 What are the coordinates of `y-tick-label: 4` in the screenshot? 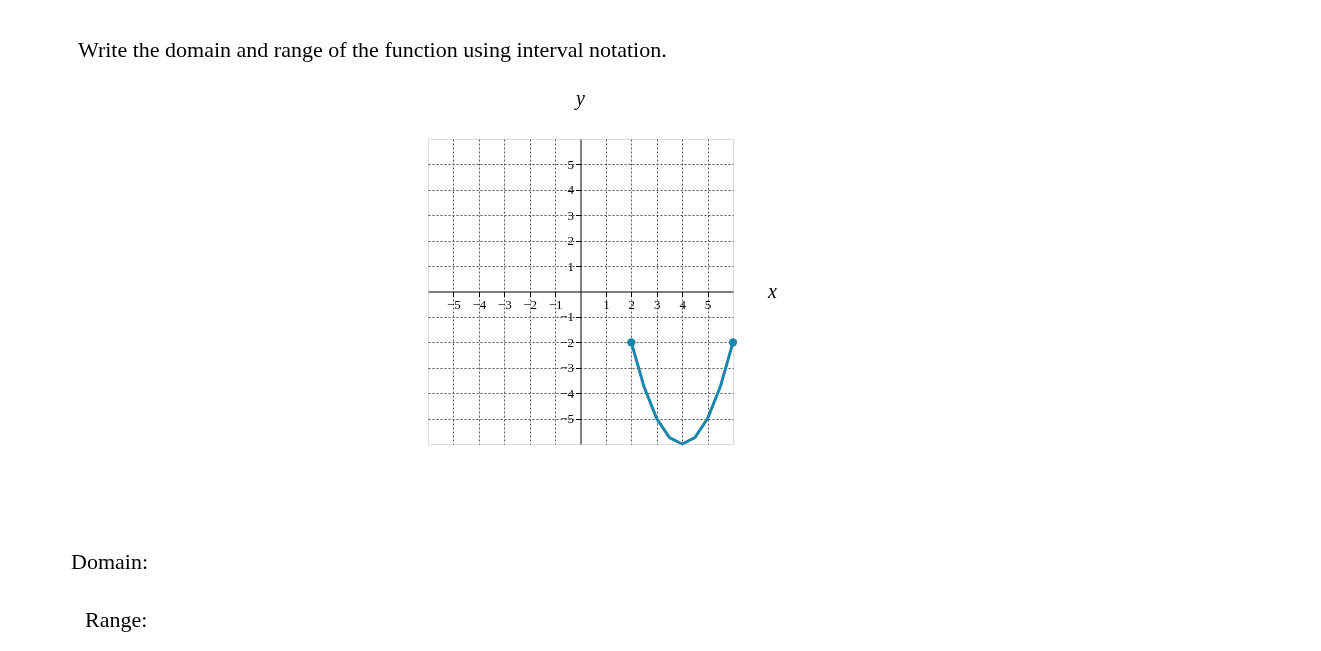 It's located at (571, 190).